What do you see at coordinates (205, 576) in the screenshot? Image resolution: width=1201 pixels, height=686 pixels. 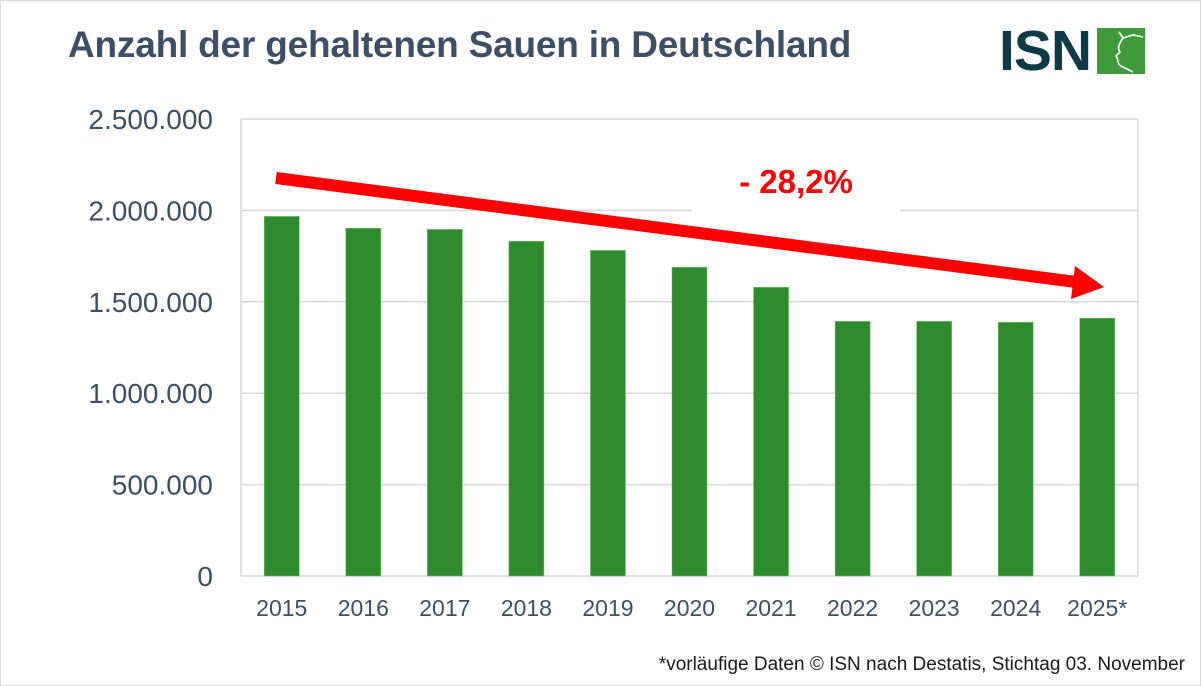 I see `y-tick-label: 0` at bounding box center [205, 576].